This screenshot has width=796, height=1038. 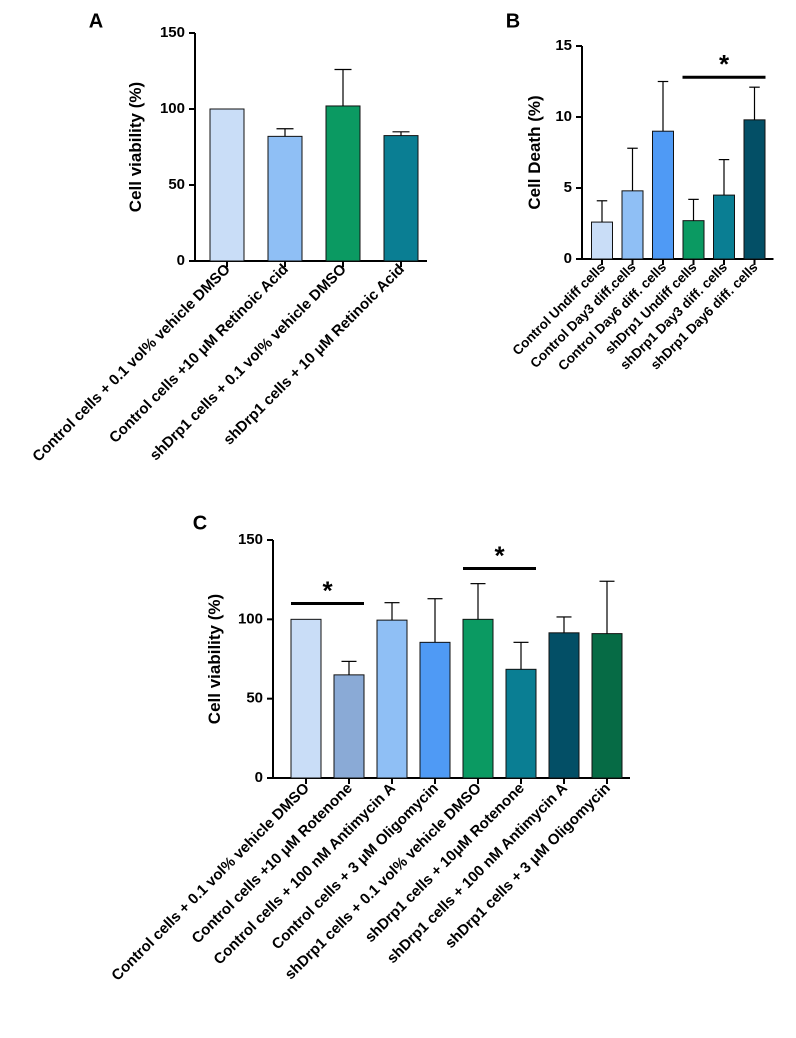 I want to click on x-tick-label: shDrp1 cells + 0.1 vol% vehicle DMSO, so click(x=384, y=882).